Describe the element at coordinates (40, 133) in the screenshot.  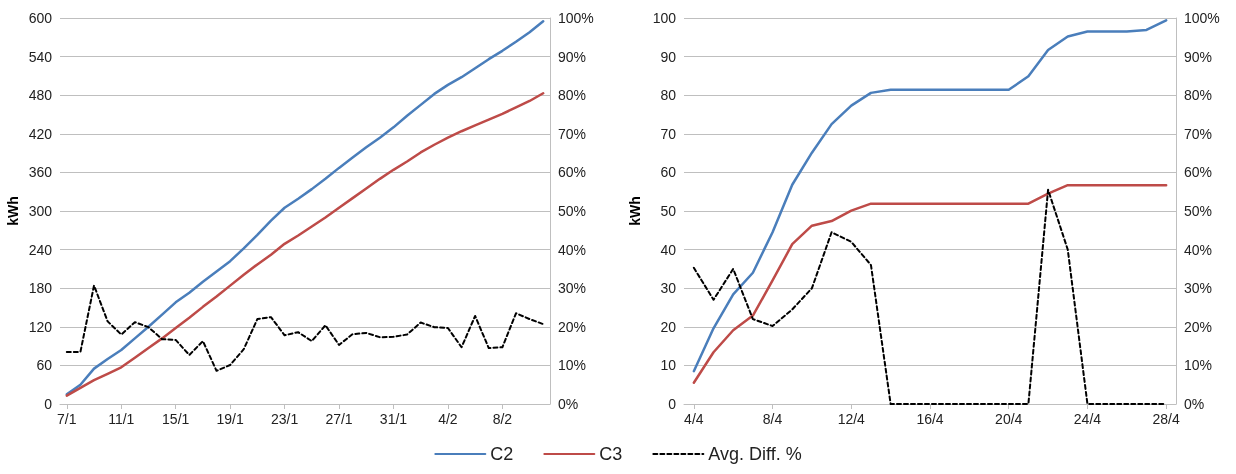
I see `y-tick-label: 420` at that location.